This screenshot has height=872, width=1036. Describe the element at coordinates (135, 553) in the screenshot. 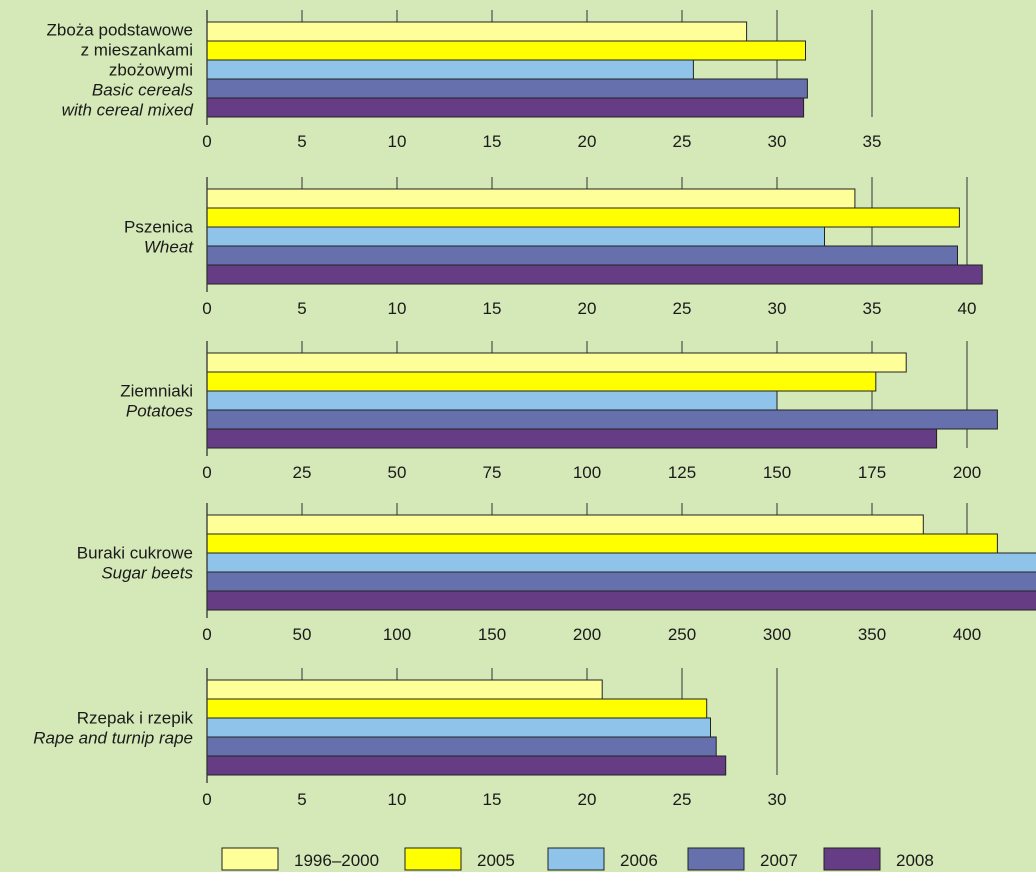

I see `category-label-pl: Buraki cukrowe` at that location.